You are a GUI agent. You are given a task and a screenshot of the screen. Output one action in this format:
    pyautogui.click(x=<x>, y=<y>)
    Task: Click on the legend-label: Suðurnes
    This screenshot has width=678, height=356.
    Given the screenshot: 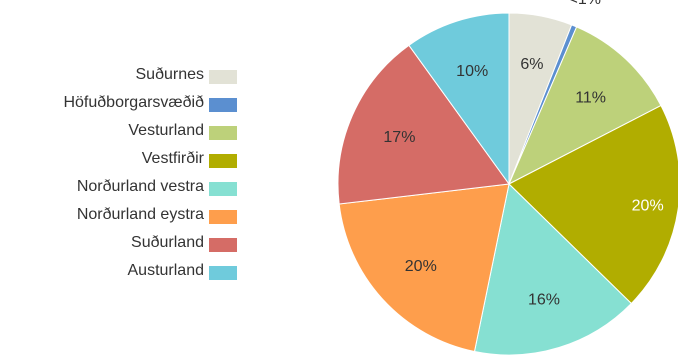 What is the action you would take?
    pyautogui.click(x=170, y=74)
    